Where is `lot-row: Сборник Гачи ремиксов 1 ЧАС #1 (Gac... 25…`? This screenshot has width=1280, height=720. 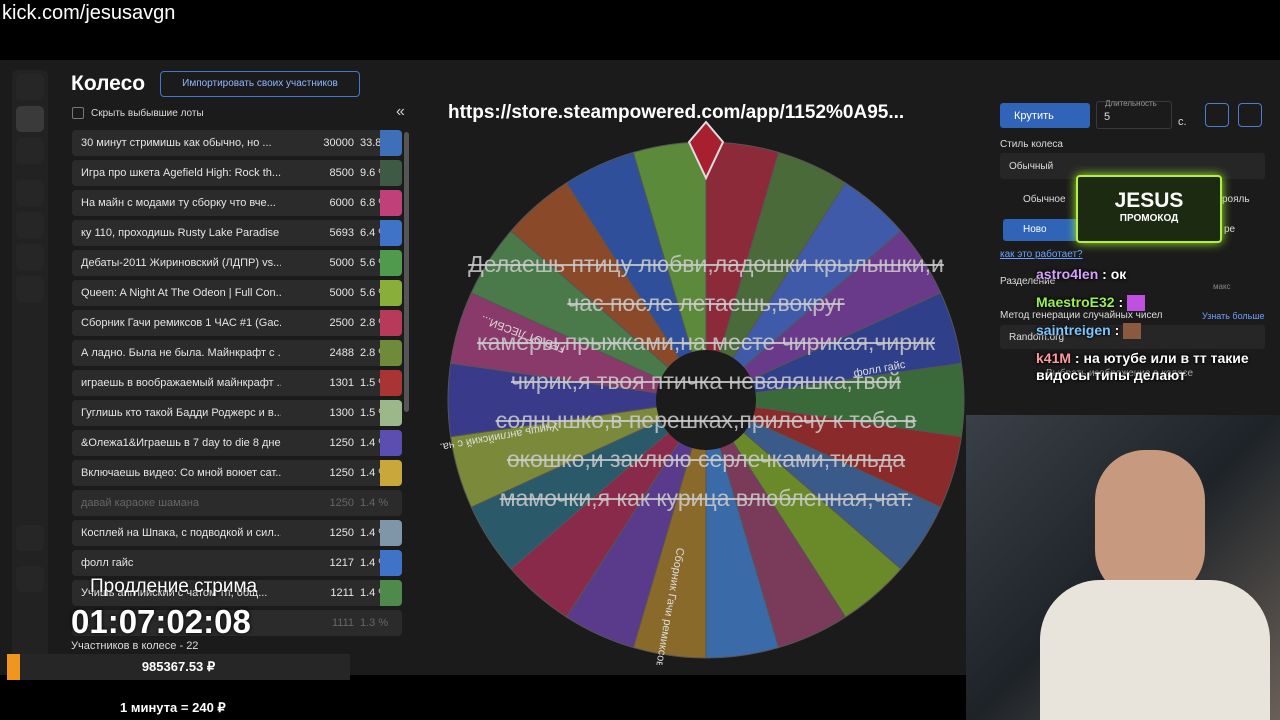 lot-row: Сборник Гачи ремиксов 1 ЧАС #1 (Gac... 25… is located at coordinates (237, 323).